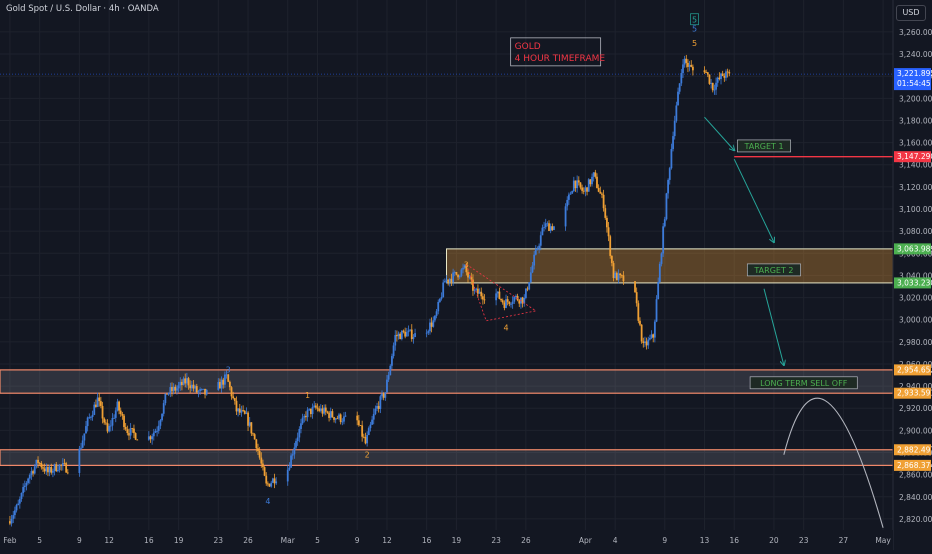 The height and width of the screenshot is (554, 932). I want to click on x-tick-label: Apr, so click(586, 540).